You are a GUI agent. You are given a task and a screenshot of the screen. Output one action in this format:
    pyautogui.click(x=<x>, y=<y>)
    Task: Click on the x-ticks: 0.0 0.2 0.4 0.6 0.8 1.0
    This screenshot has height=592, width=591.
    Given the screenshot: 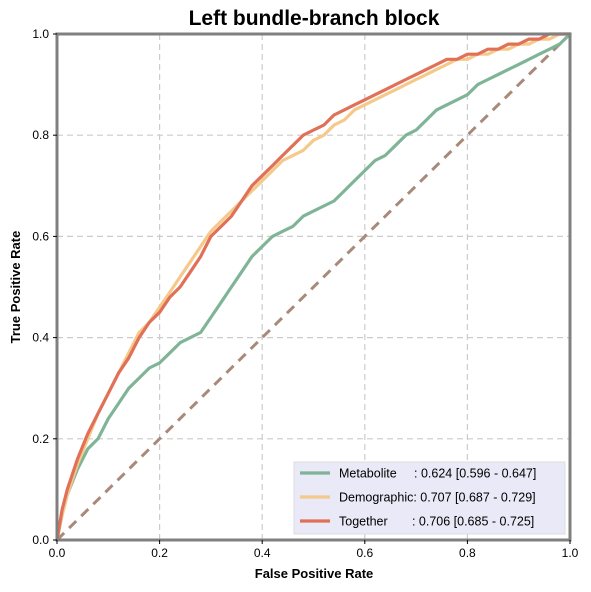 What is the action you would take?
    pyautogui.click(x=314, y=550)
    